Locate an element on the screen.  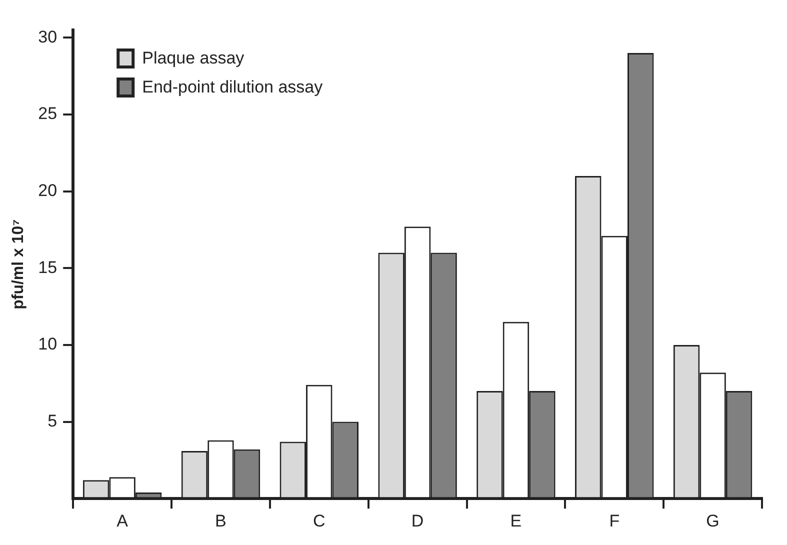
y-tick-label: 15 is located at coordinates (48, 267).